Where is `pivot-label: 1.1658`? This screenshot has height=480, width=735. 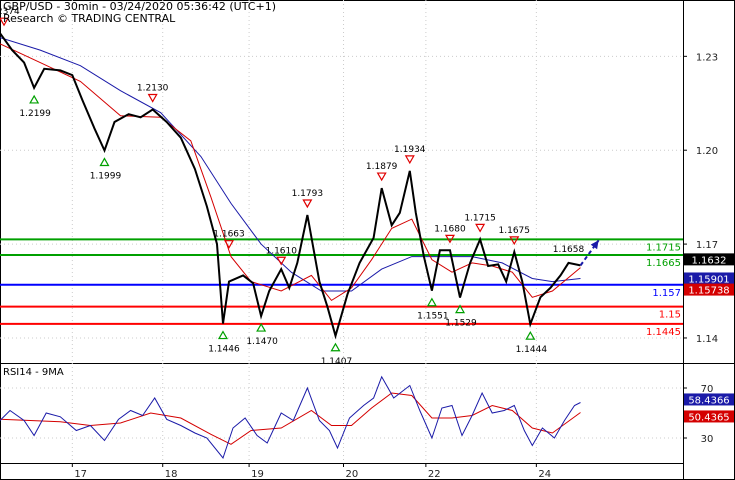
pivot-label: 1.1658 is located at coordinates (569, 250).